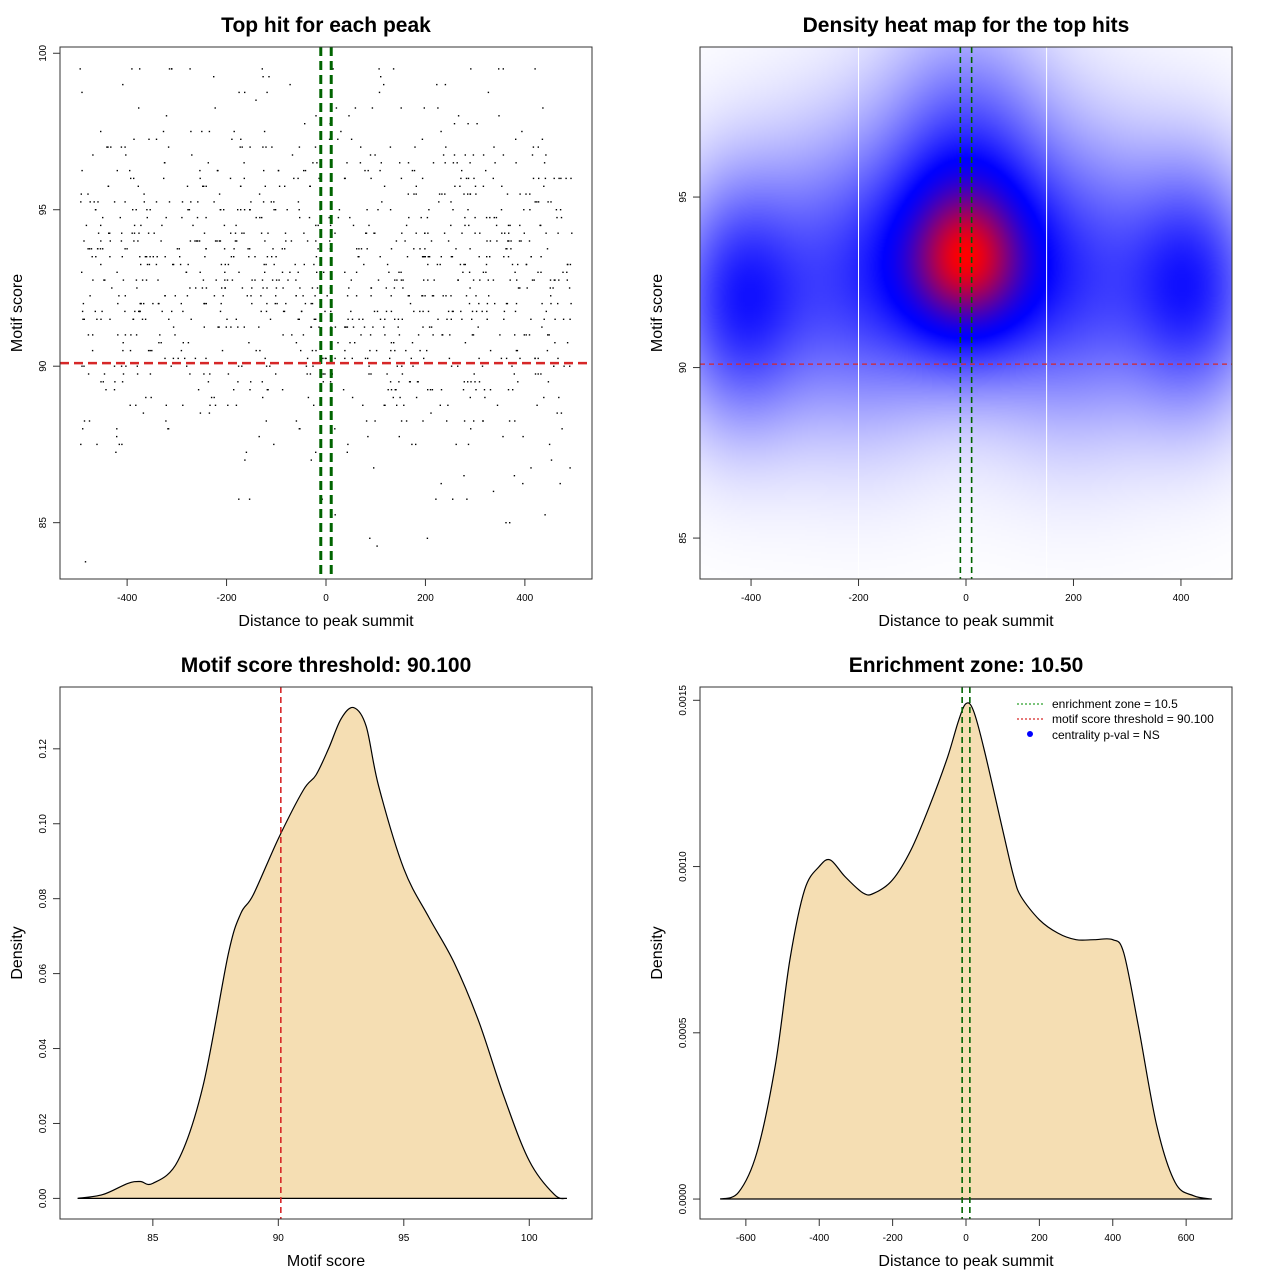 The width and height of the screenshot is (1280, 1280). I want to click on x-tick-label: 90, so click(279, 1238).